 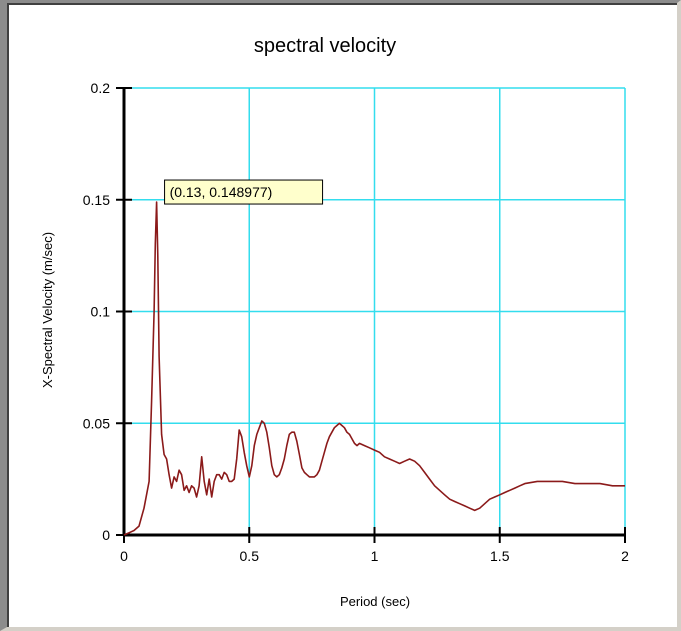 What do you see at coordinates (250, 556) in the screenshot?
I see `x-tick-label: 0.5` at bounding box center [250, 556].